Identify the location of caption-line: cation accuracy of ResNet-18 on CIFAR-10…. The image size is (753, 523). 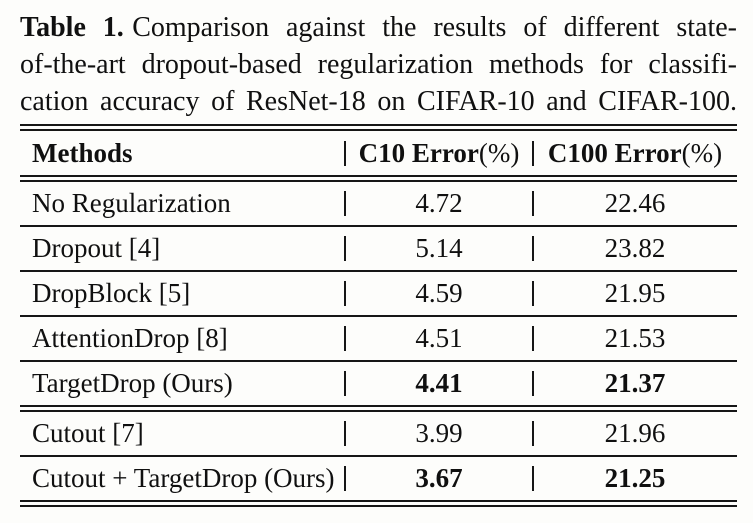
(378, 101).